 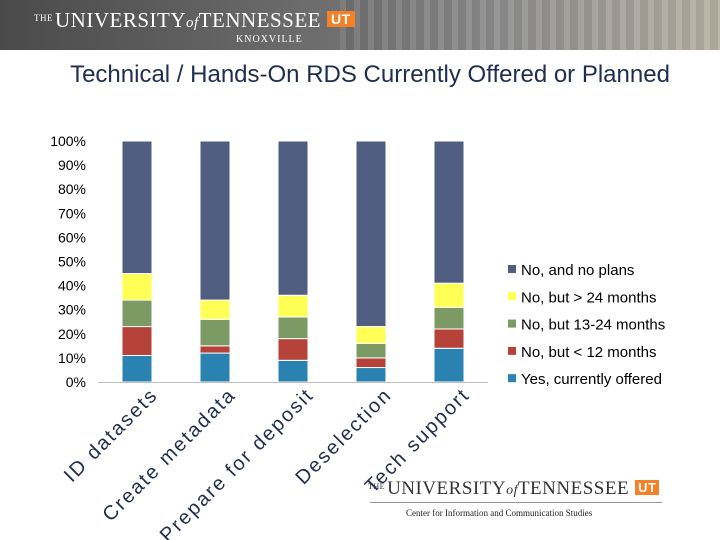 I want to click on footer-wordmark: THE UNIVERSITYofTENNESSEE UT, so click(x=514, y=489).